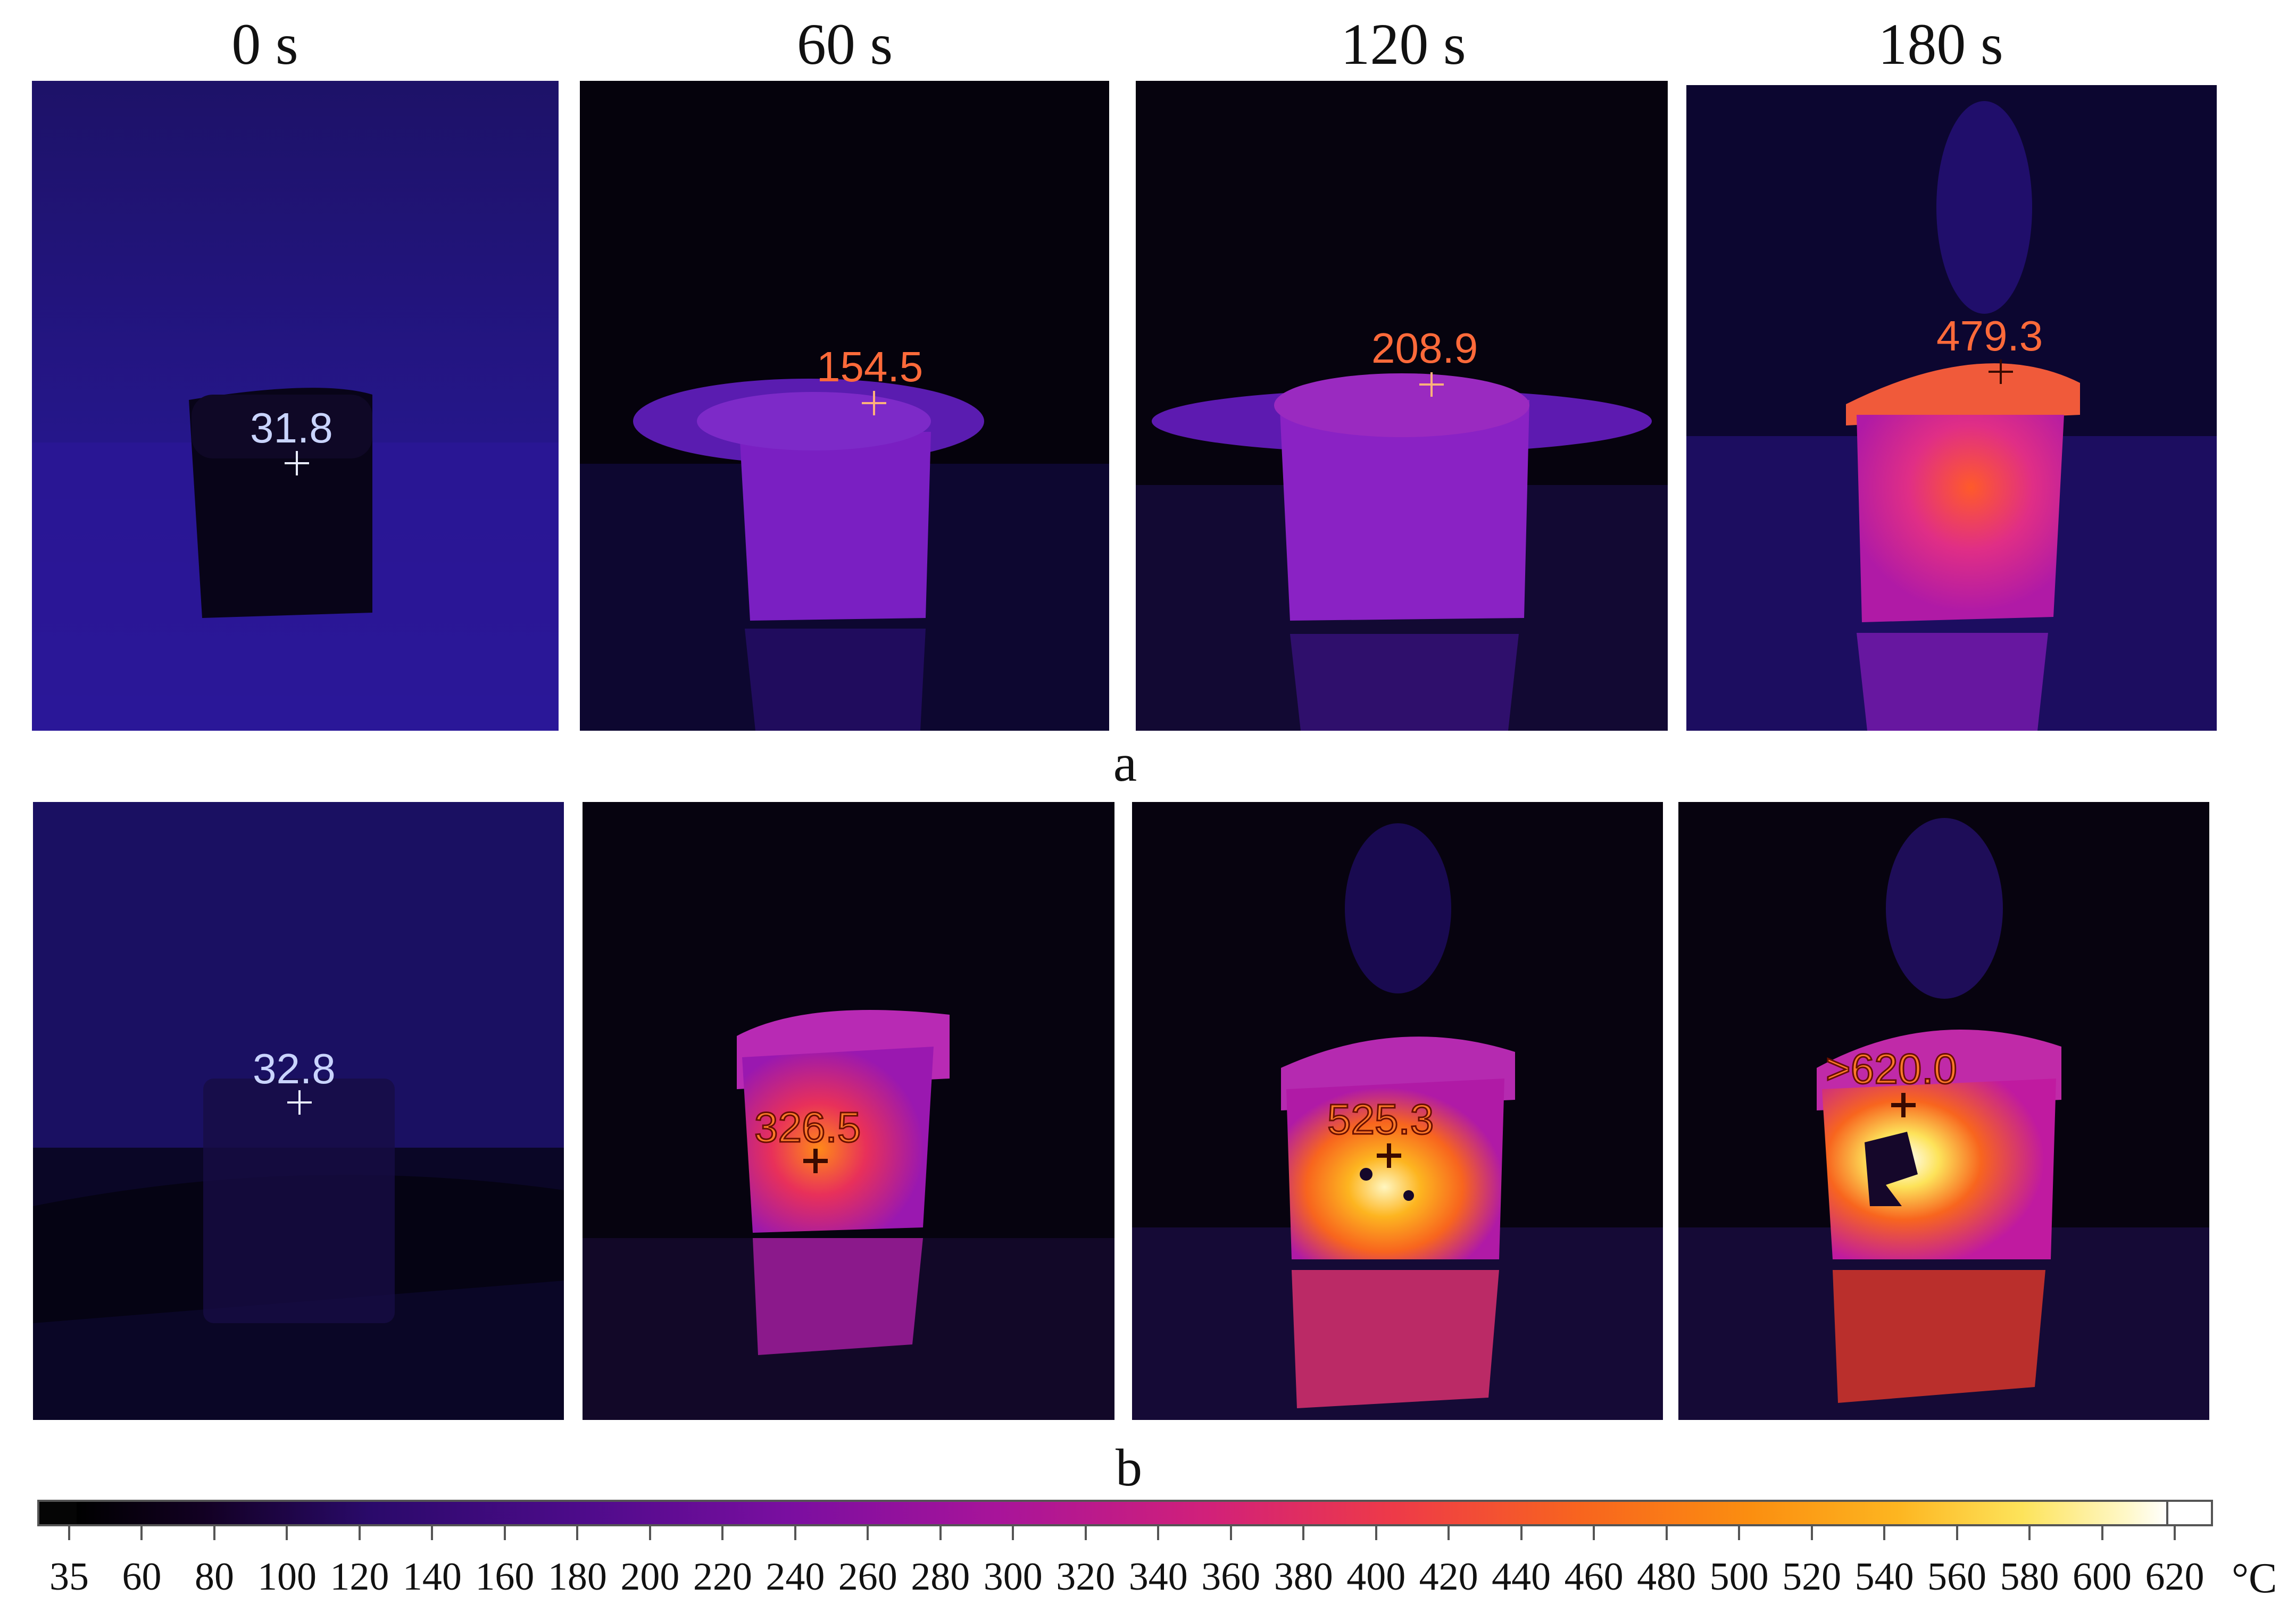 Image resolution: width=2296 pixels, height=1613 pixels. Describe the element at coordinates (287, 1577) in the screenshot. I see `colorbar-tick-label: 100` at that location.